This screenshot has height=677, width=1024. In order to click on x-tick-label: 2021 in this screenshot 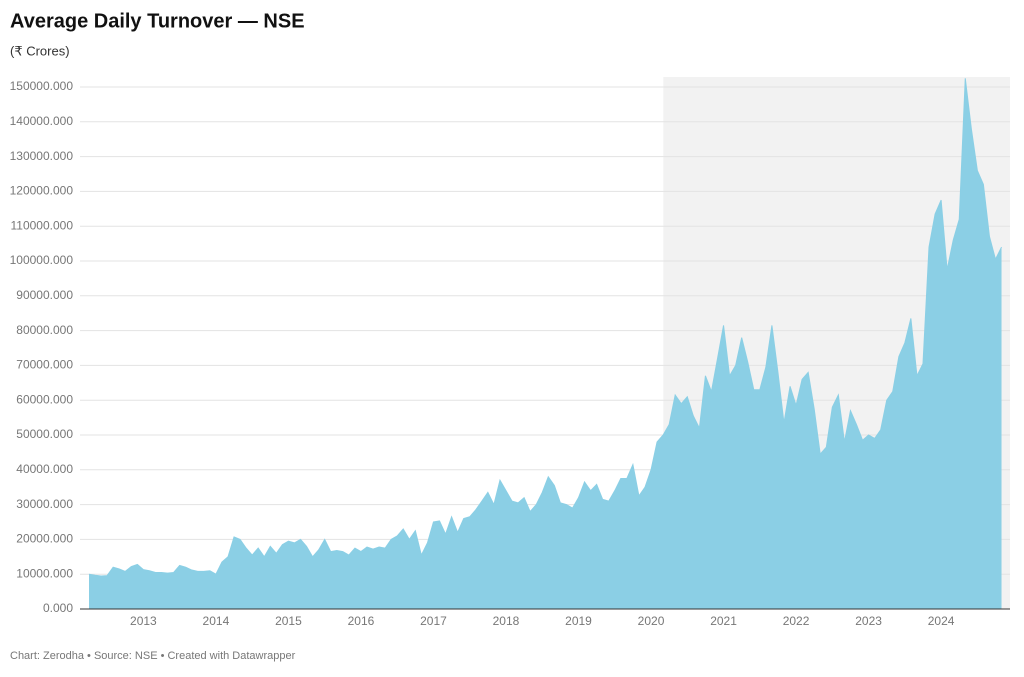, I will do `click(723, 621)`.